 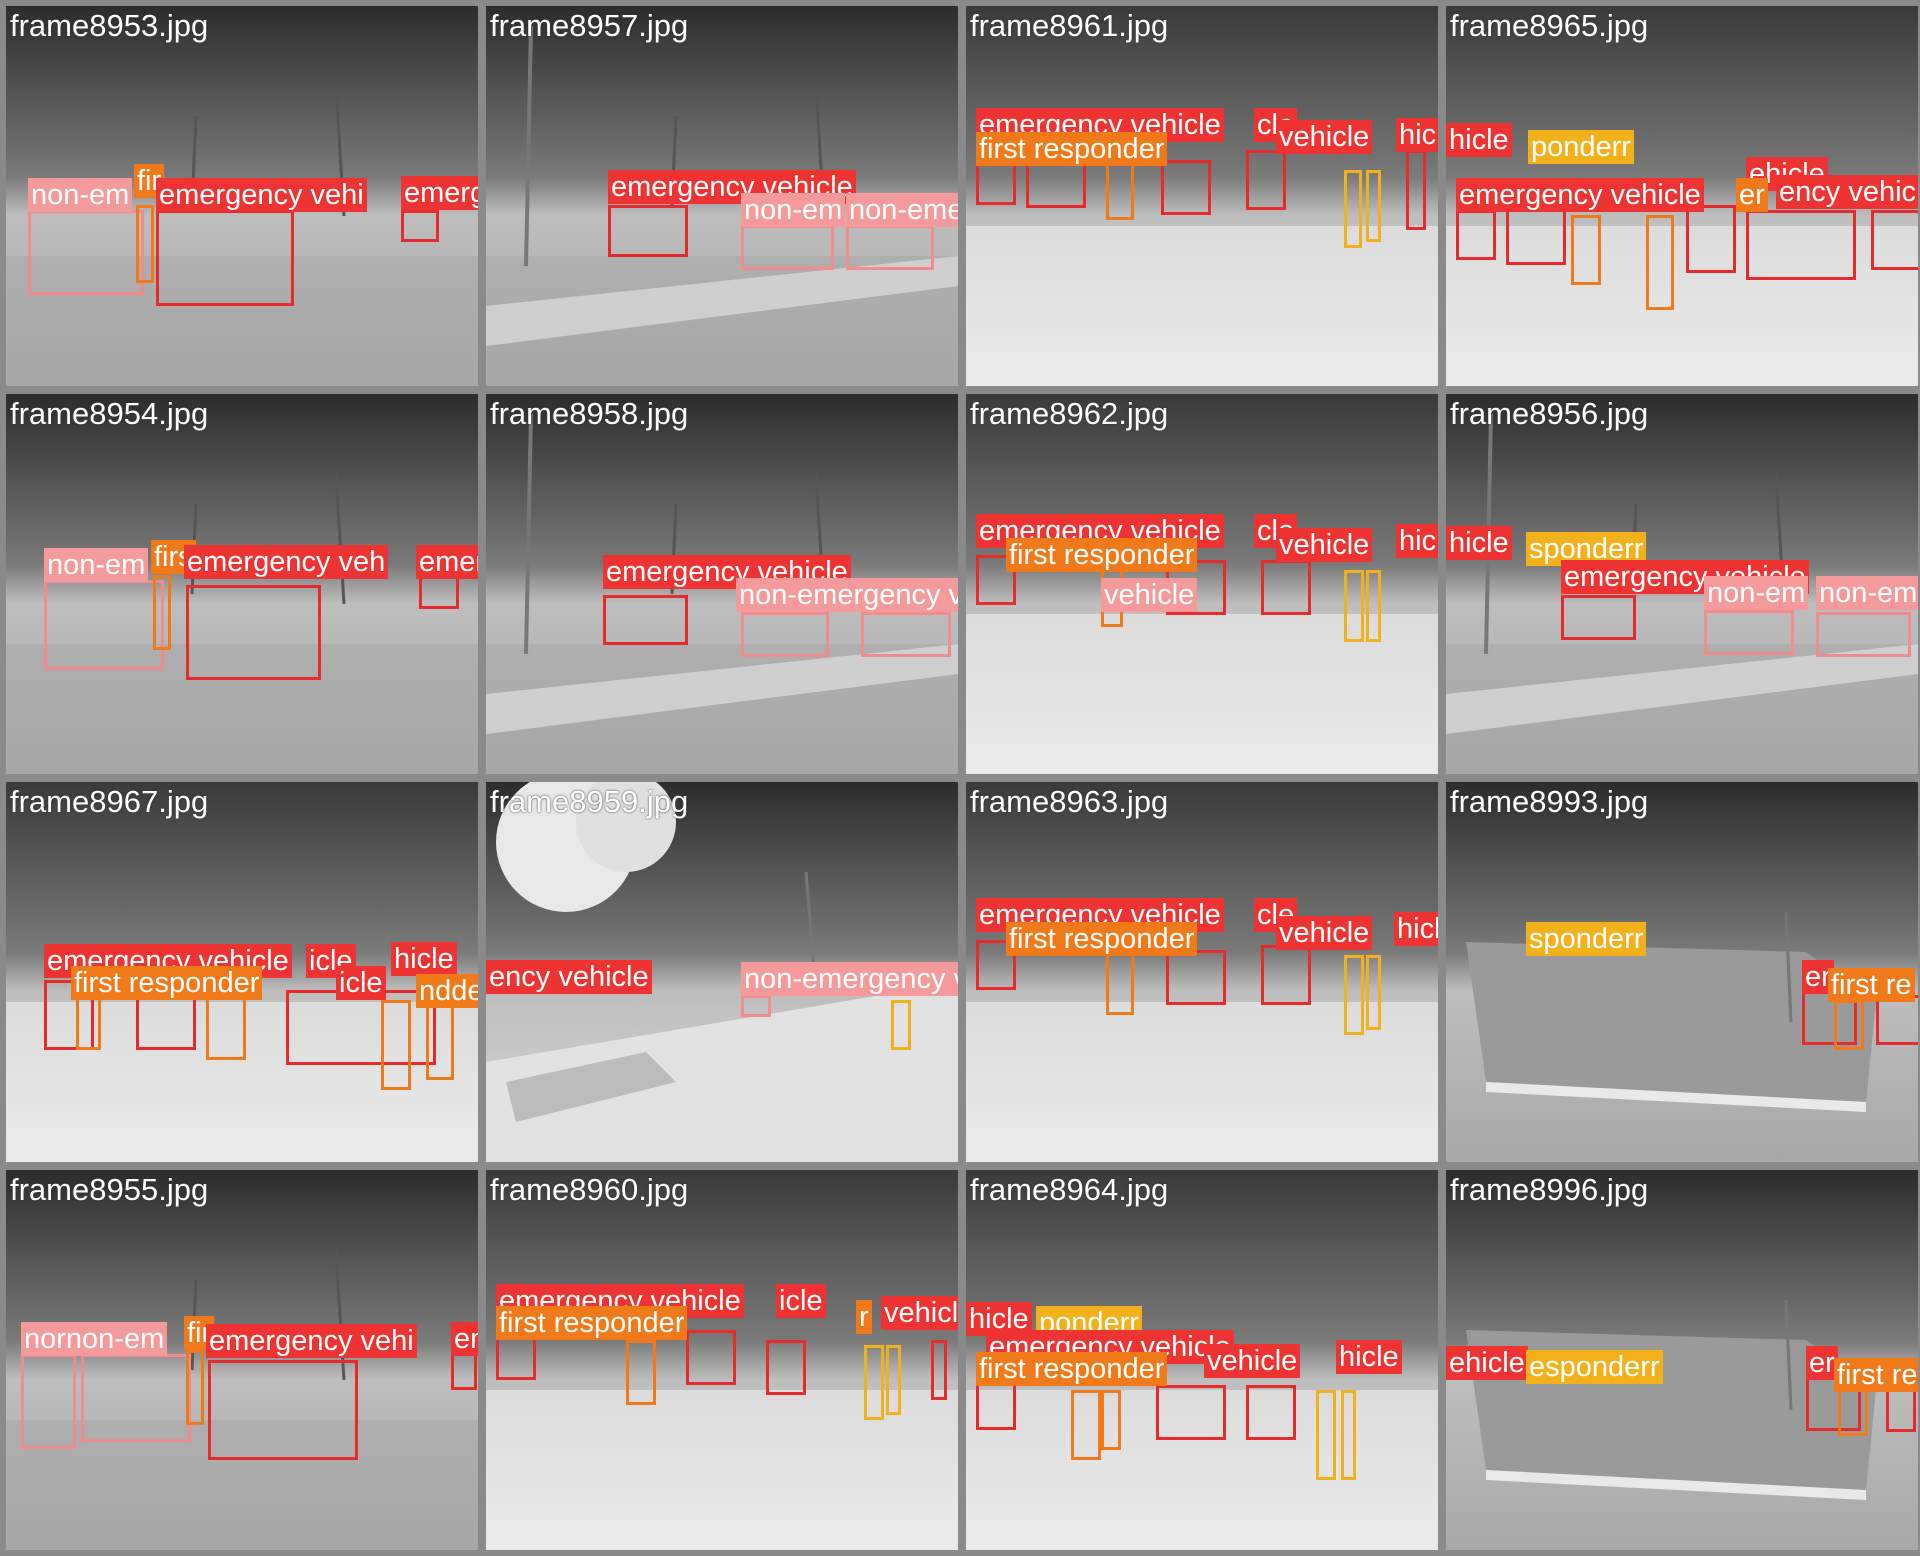 I want to click on detection-tile: frame8993.jpg sponderr er first re, so click(x=1682, y=972).